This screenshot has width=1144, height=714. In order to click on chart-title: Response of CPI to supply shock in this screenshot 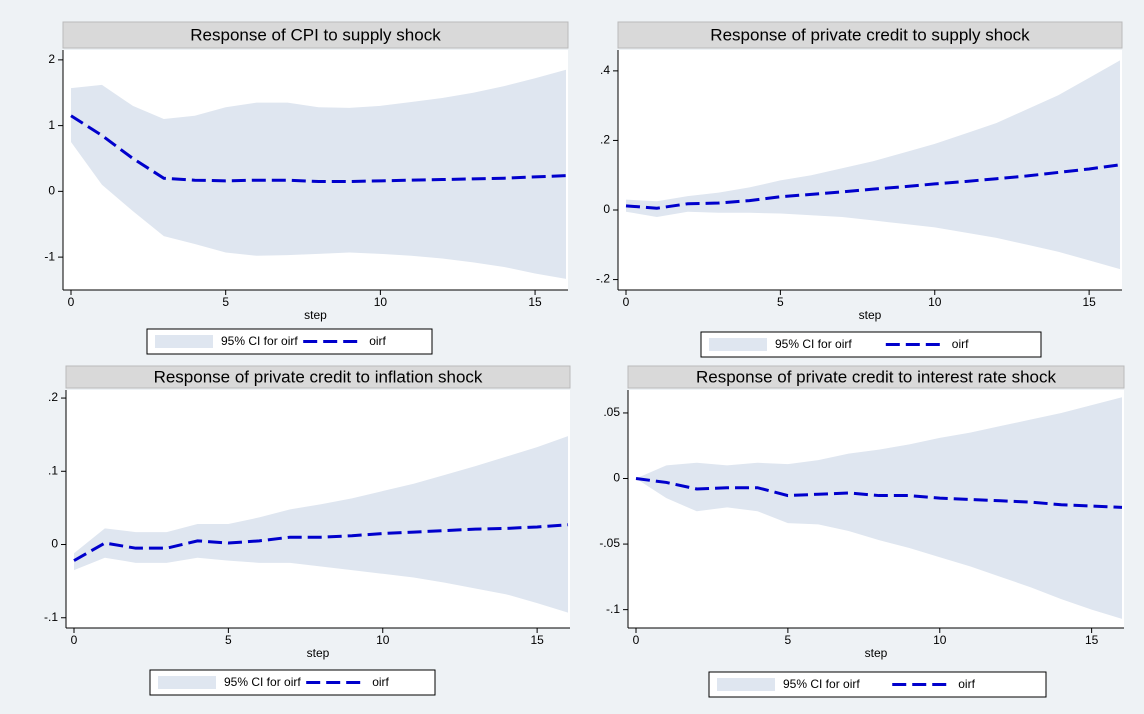, I will do `click(315, 34)`.